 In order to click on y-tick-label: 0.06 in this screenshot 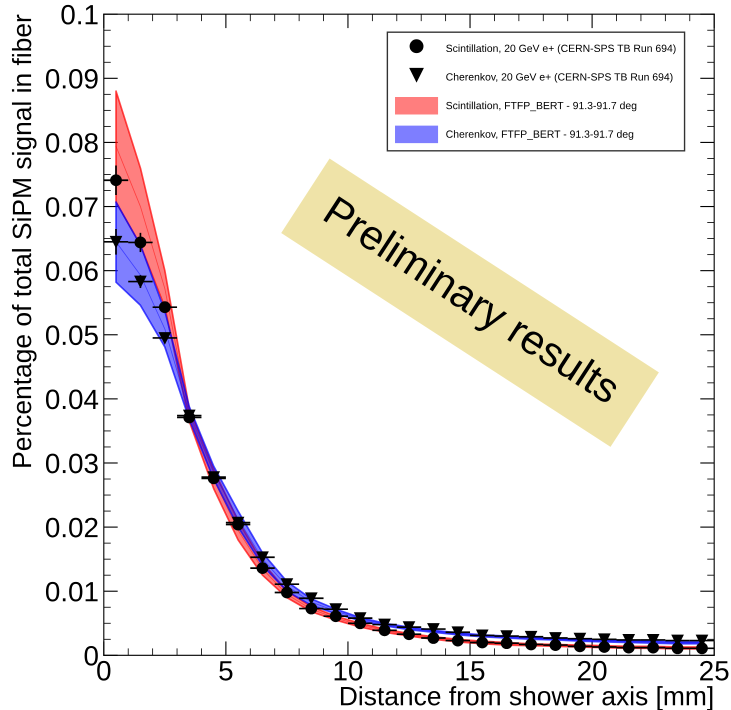, I will do `click(72, 271)`.